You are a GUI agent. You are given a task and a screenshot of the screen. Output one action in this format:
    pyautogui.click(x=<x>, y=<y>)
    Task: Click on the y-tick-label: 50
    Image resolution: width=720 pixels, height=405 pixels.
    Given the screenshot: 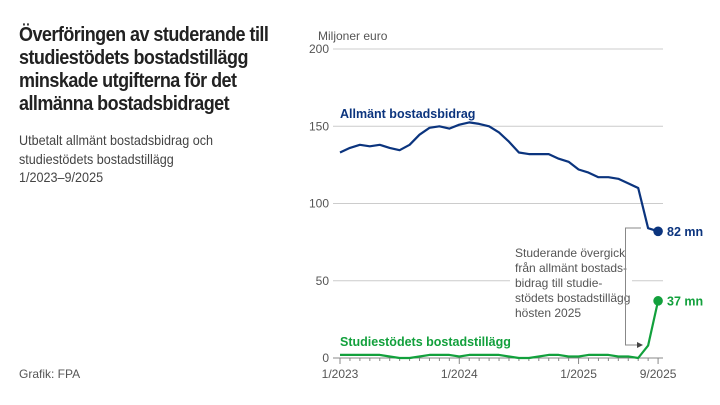 What is the action you would take?
    pyautogui.click(x=323, y=281)
    